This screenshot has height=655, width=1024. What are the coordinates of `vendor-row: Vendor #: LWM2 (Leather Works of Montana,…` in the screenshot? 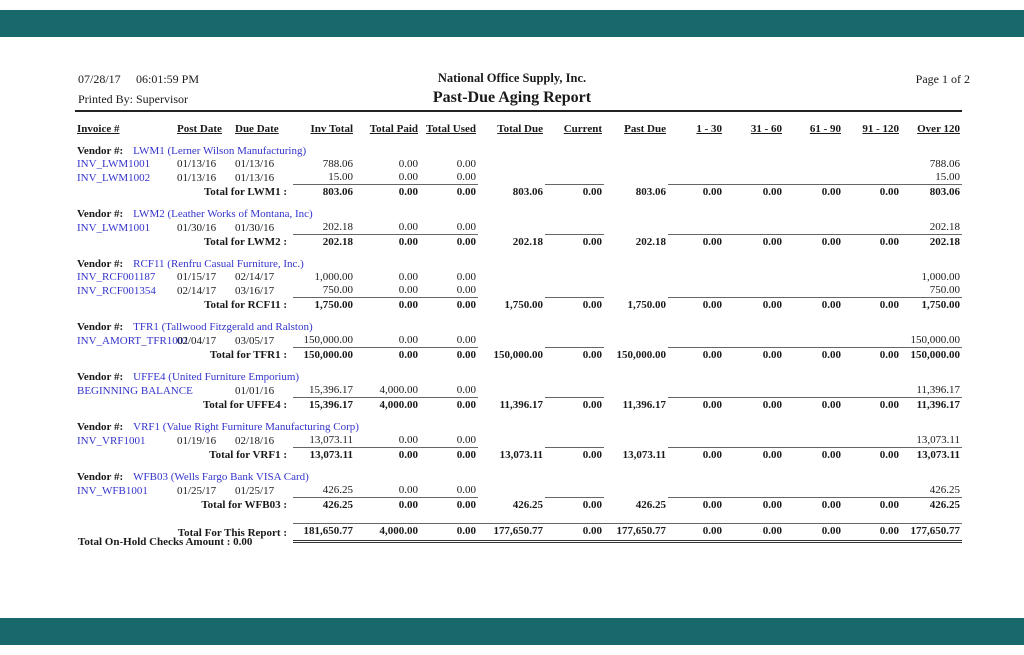 It's located at (518, 211).